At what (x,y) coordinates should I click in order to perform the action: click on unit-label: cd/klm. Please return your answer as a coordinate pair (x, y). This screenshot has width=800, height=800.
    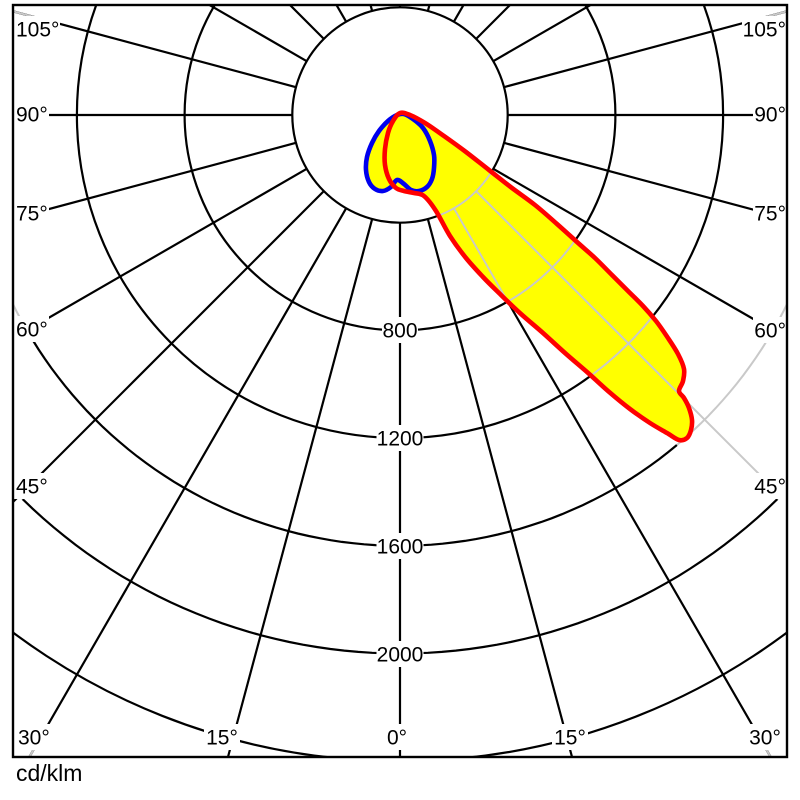
    Looking at the image, I should click on (49, 773).